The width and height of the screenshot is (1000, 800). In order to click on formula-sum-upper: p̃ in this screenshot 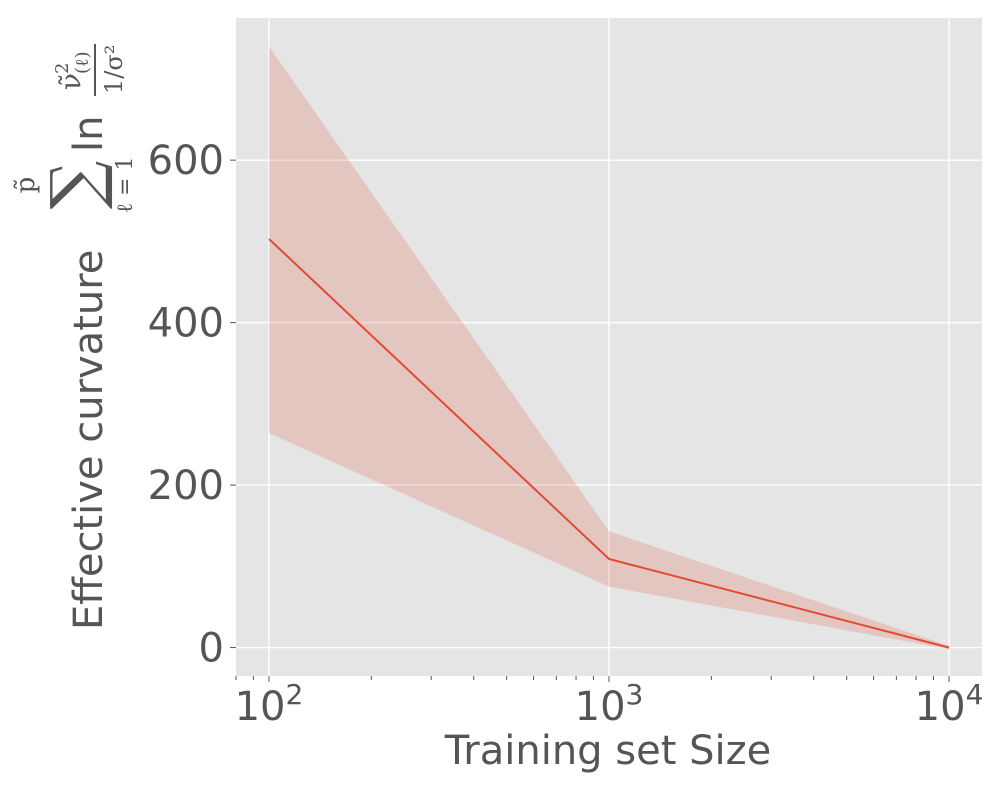, I will do `click(26, 185)`.